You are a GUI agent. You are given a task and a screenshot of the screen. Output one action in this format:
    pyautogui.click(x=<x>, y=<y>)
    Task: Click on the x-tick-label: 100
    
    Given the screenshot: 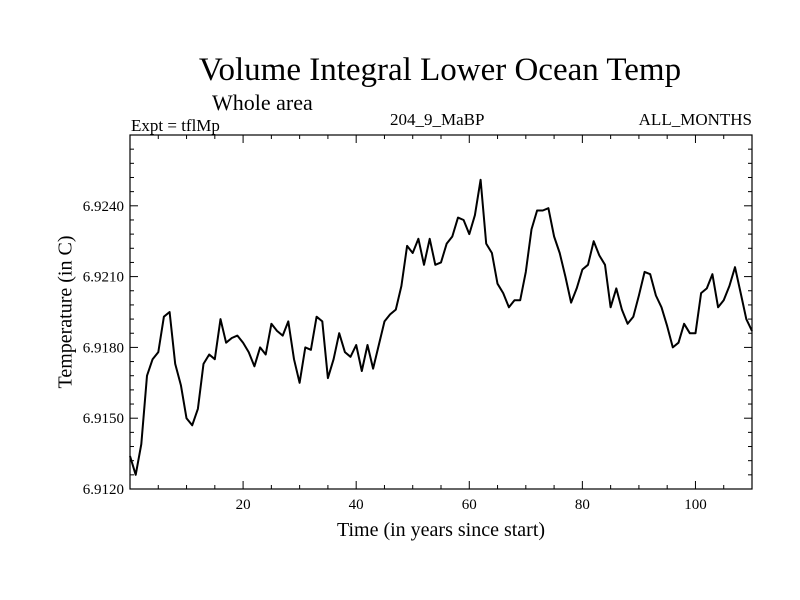 What is the action you would take?
    pyautogui.click(x=695, y=505)
    